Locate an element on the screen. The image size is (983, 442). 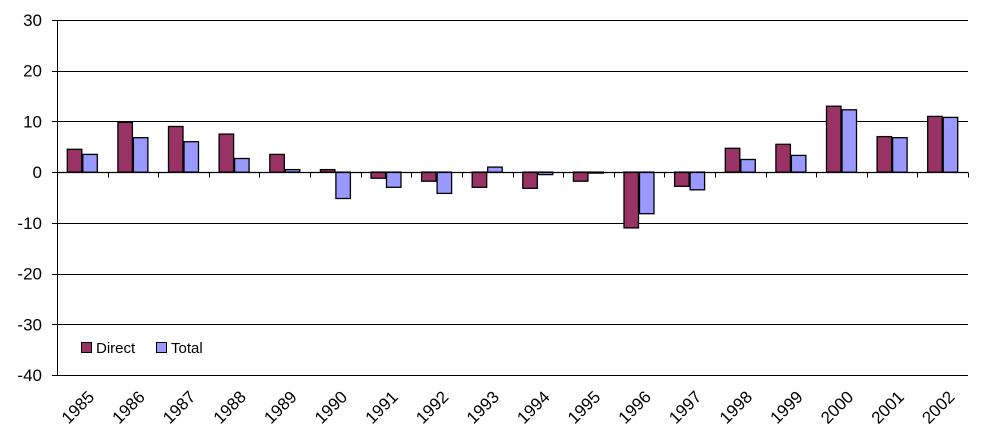
x-tick-label-1987: 1987 is located at coordinates (179, 407).